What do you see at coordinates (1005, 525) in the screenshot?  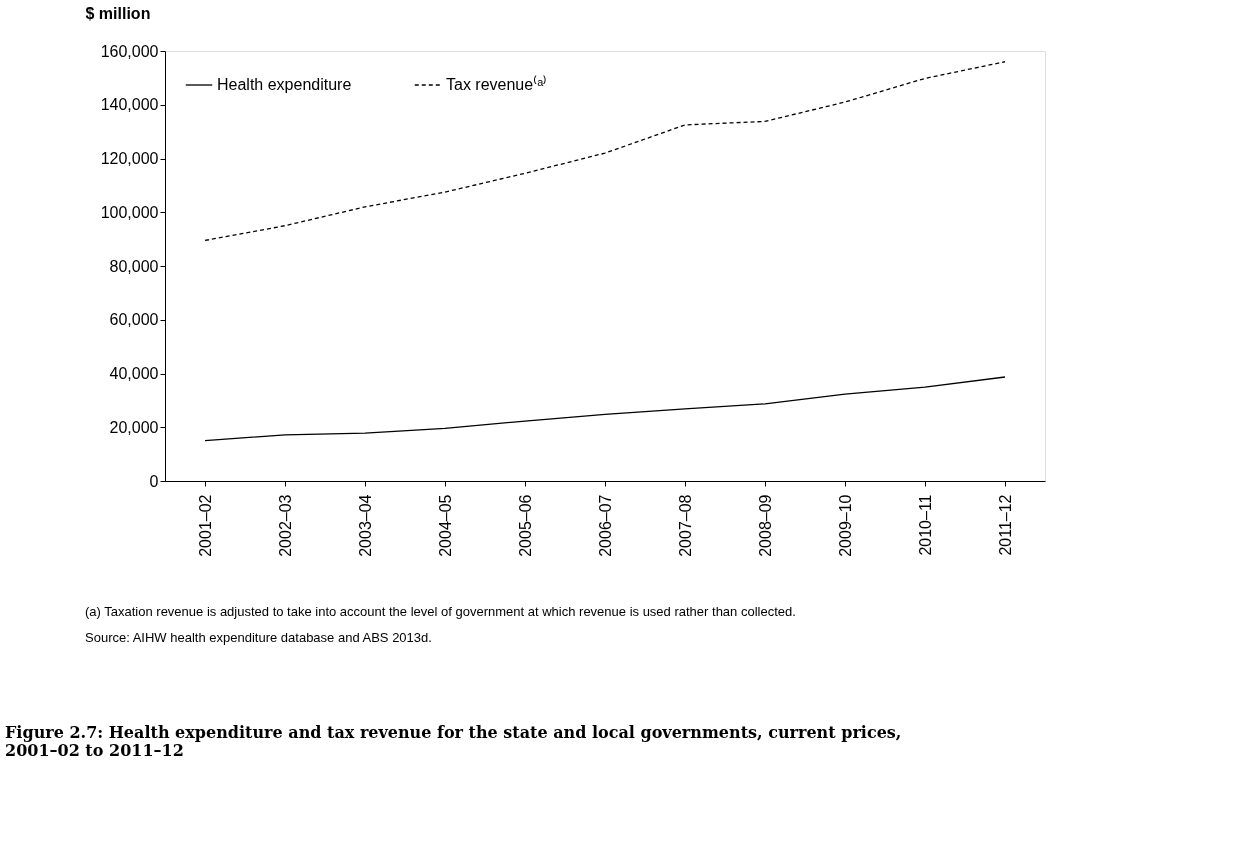 I see `x-tick-label: 2011–12` at bounding box center [1005, 525].